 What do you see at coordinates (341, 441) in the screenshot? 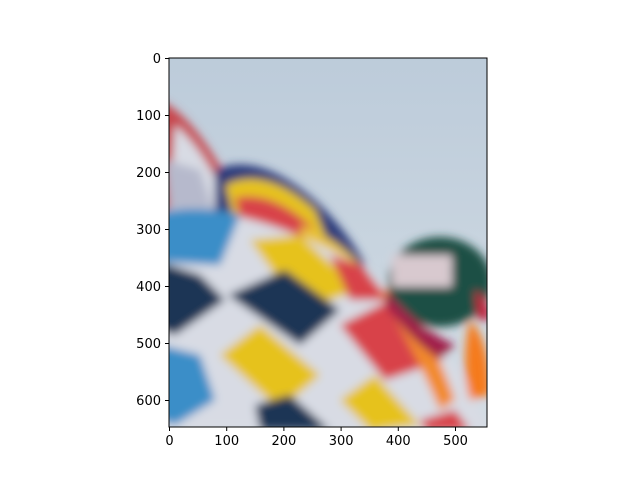
I see `x-tick-label: 300` at bounding box center [341, 441].